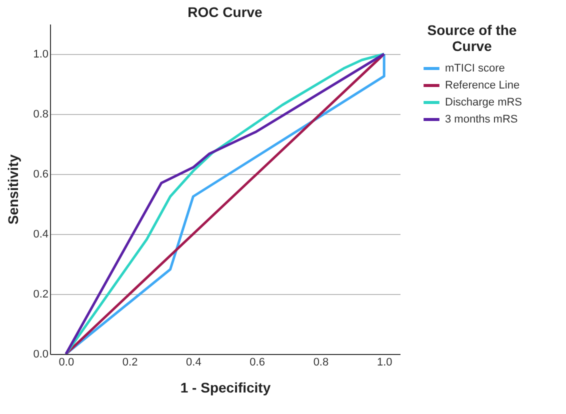  I want to click on y-tick-label: 0.2, so click(40, 294).